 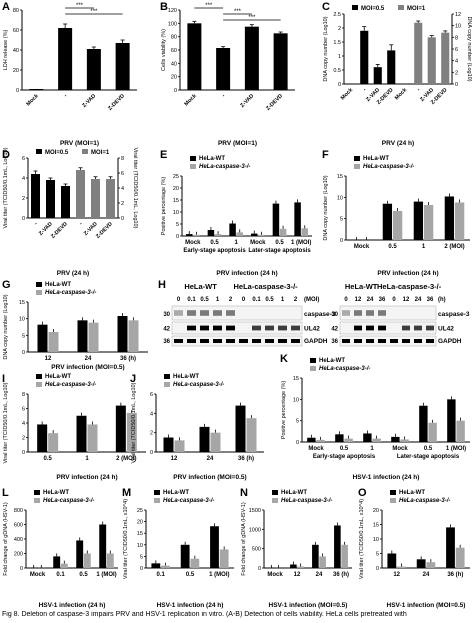 What do you see at coordinates (68, 501) in the screenshot?
I see `legend-label: HeLa-caspase-3-/-` at bounding box center [68, 501].